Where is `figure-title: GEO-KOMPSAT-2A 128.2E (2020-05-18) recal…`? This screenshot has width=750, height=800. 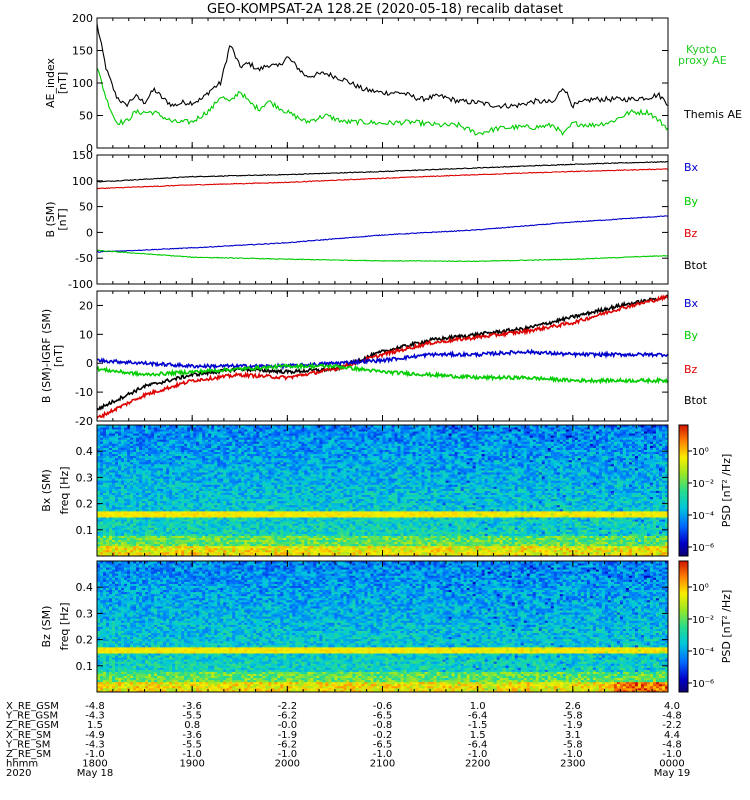 figure-title: GEO-KOMPSAT-2A 128.2E (2020-05-18) recal… is located at coordinates (385, 9).